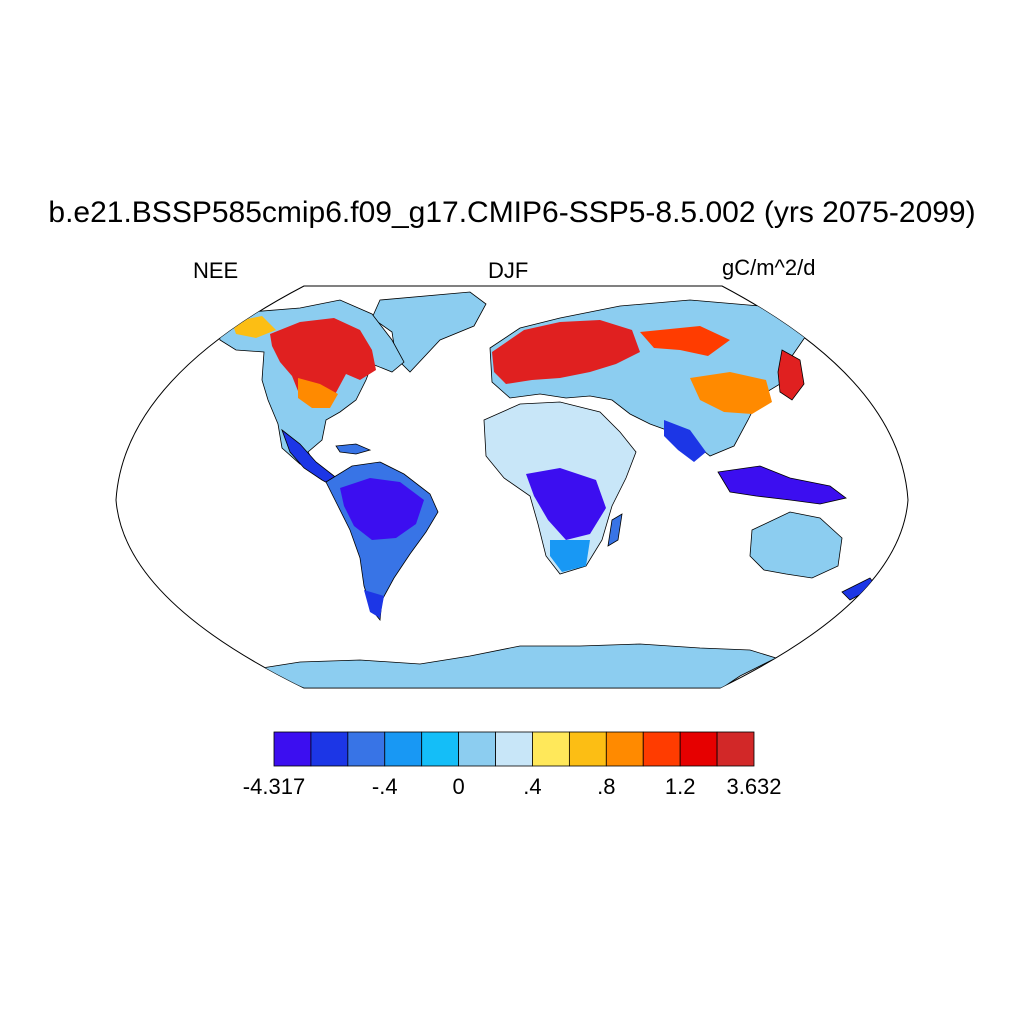 This screenshot has height=1024, width=1024. Describe the element at coordinates (382, 509) in the screenshot. I see `amazon-uptake-region` at that location.